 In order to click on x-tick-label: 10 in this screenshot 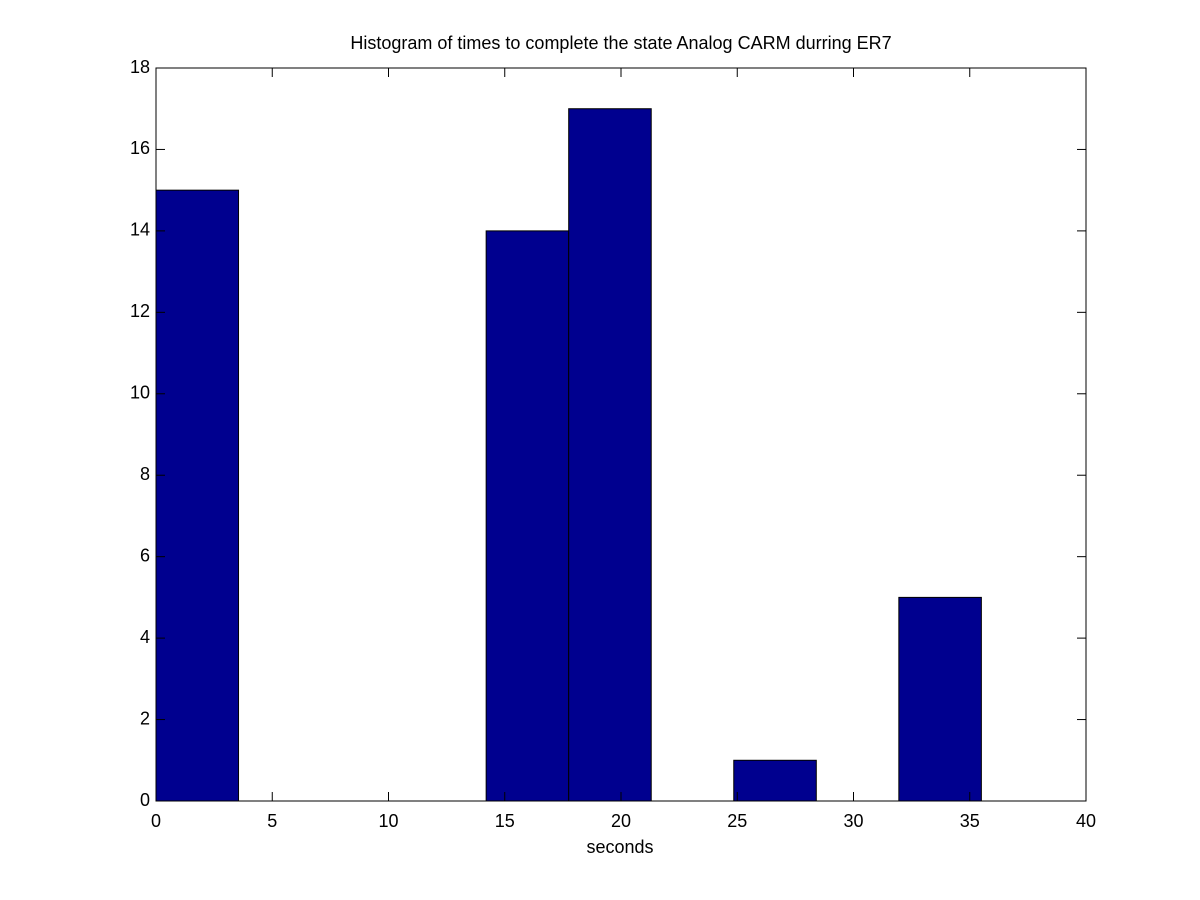, I will do `click(388, 821)`.